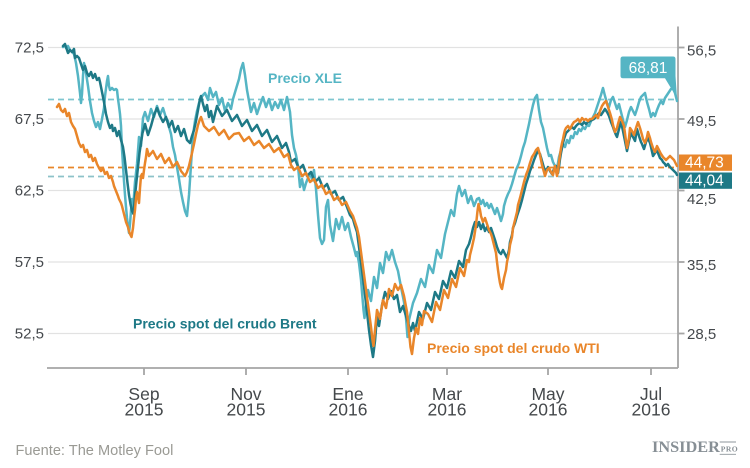 This screenshot has height=468, width=750. I want to click on svg-text: 56,5, so click(701, 51).